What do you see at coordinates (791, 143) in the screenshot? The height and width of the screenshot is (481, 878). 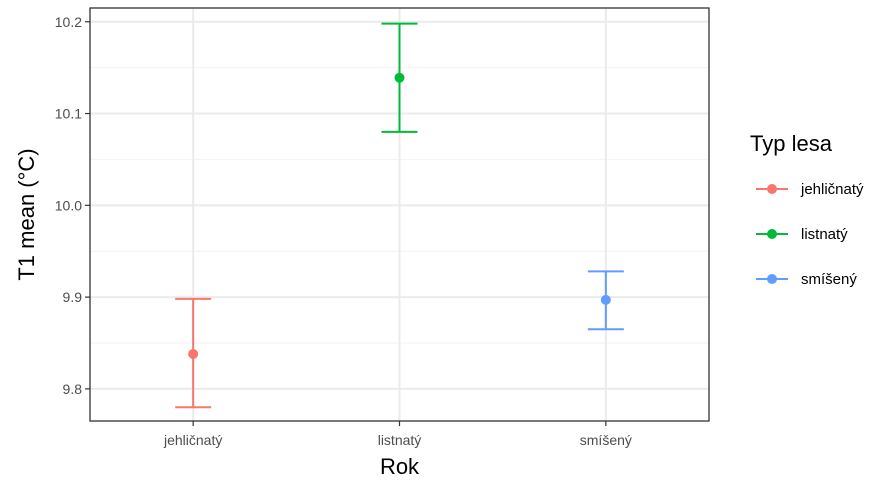 I see `legend-title: Typ lesa` at bounding box center [791, 143].